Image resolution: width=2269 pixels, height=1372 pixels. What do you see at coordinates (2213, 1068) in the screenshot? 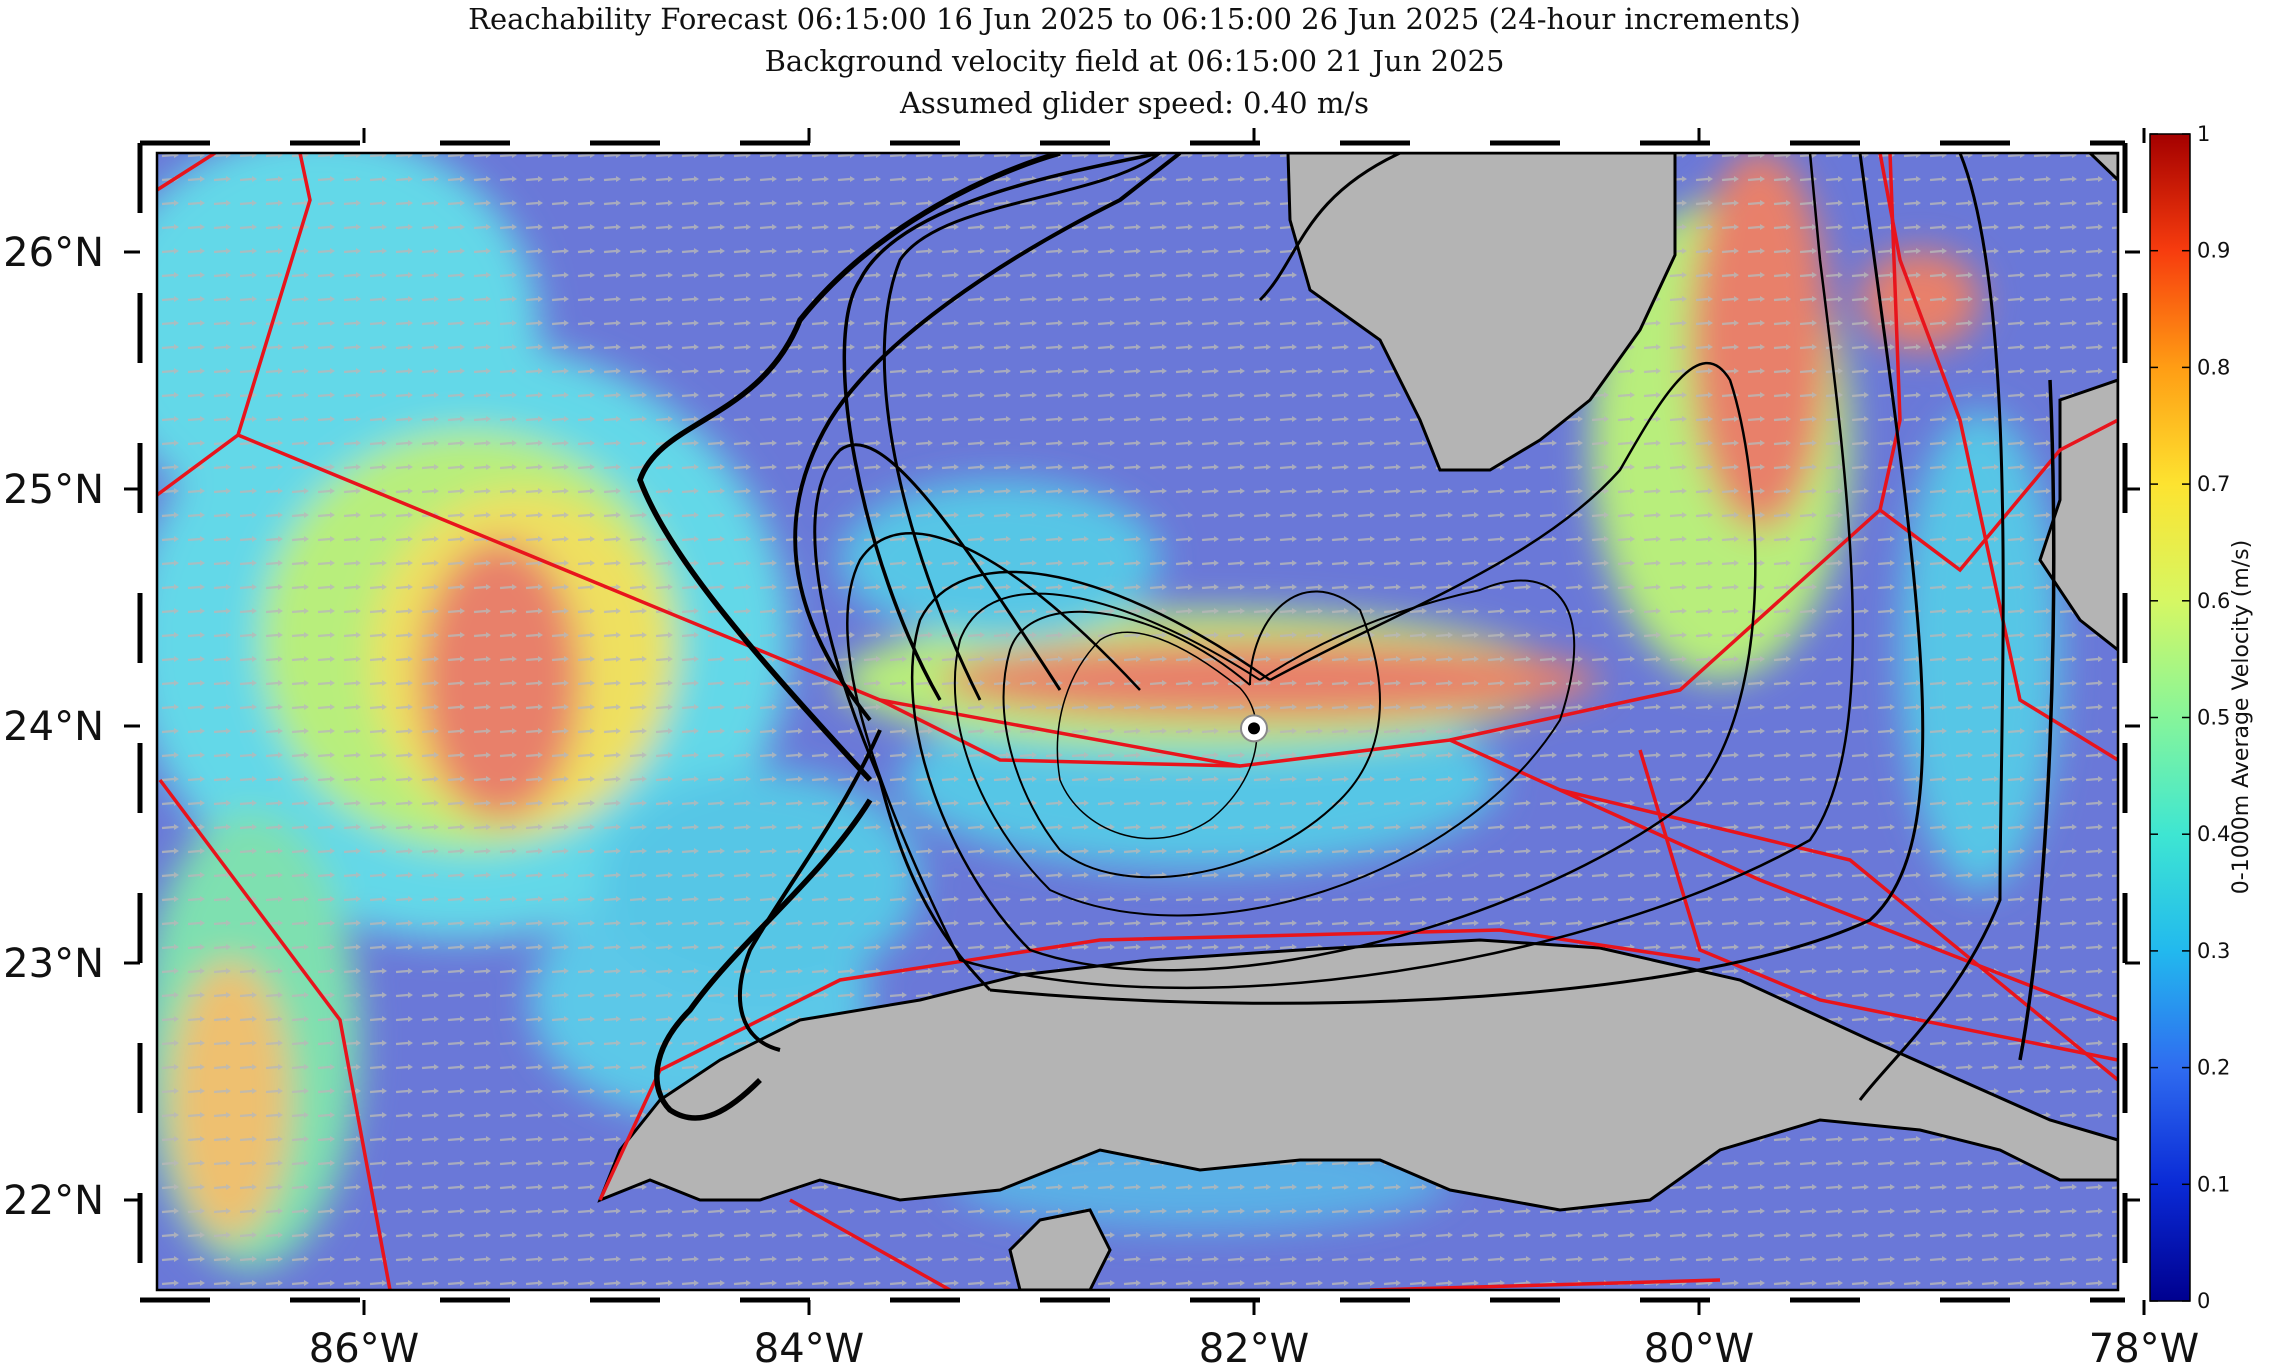
I see `colorbar-tick-label: 0.2` at bounding box center [2213, 1068].